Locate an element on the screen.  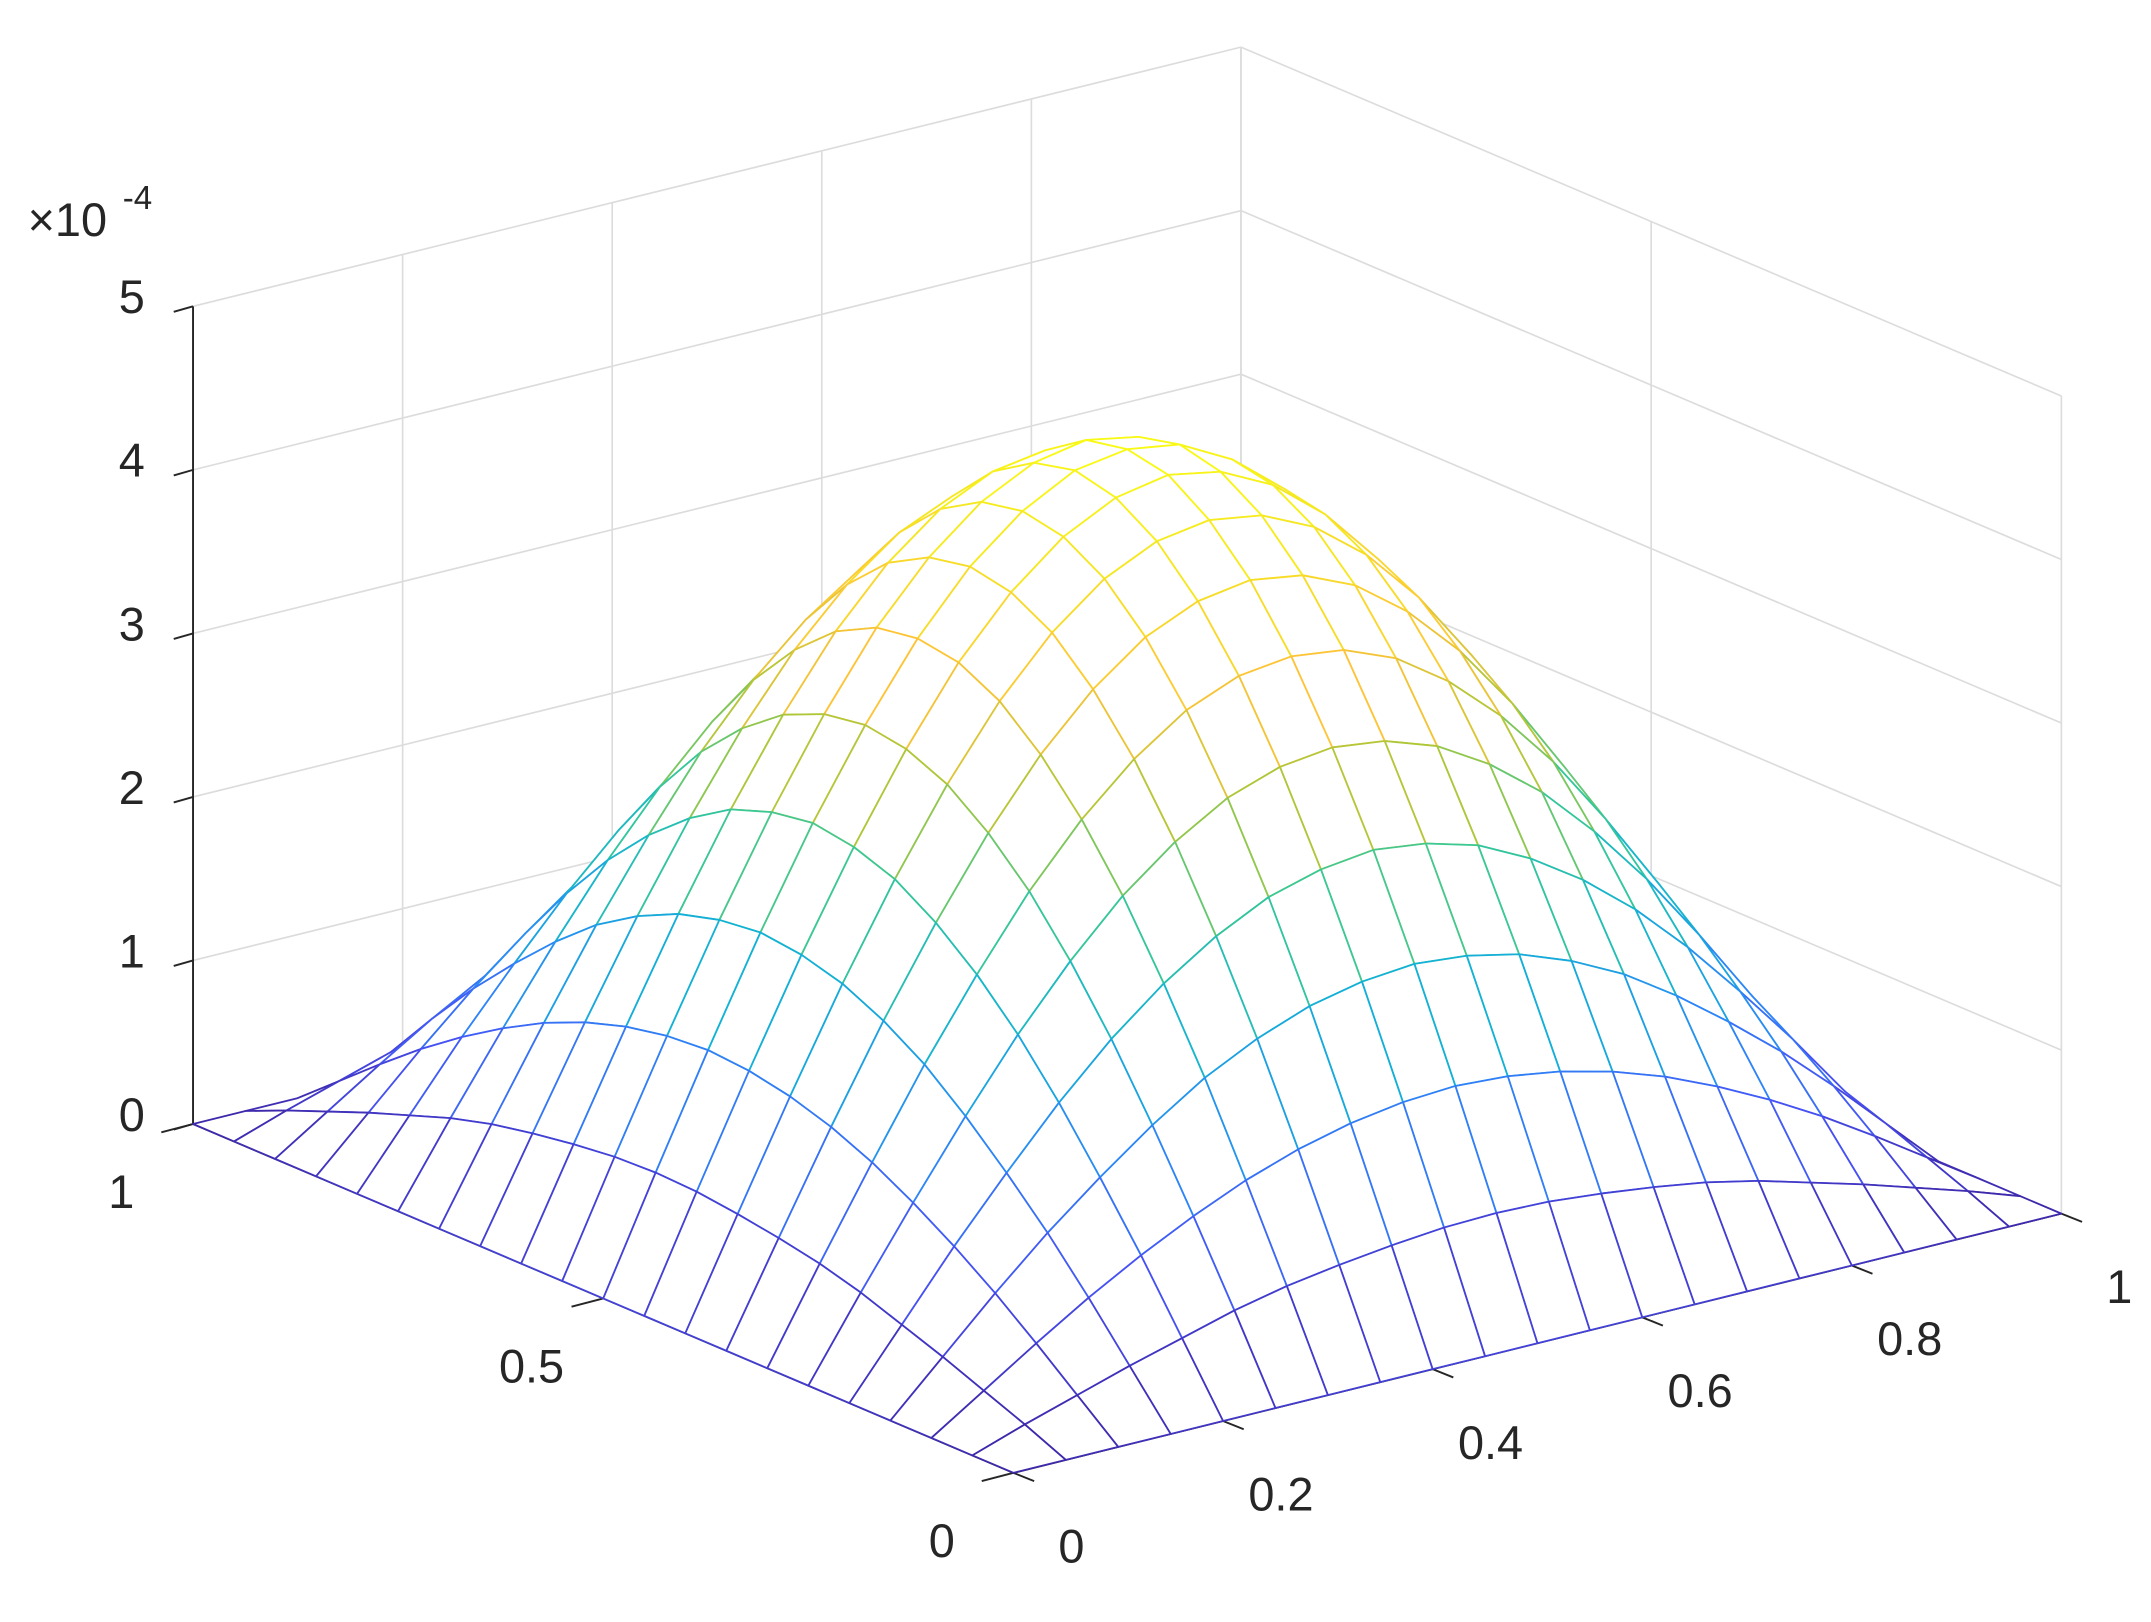
x-tick-label: 0 is located at coordinates (1071, 1546).